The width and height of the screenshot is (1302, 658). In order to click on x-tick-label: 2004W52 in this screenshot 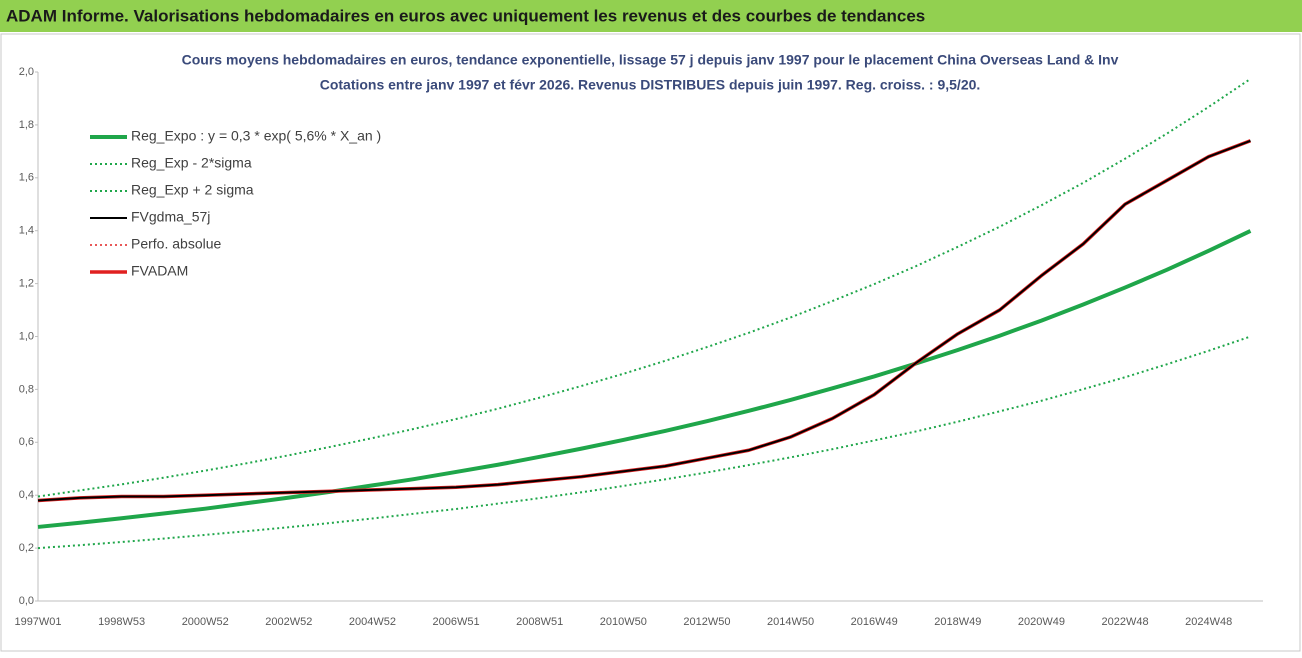, I will do `click(372, 622)`.